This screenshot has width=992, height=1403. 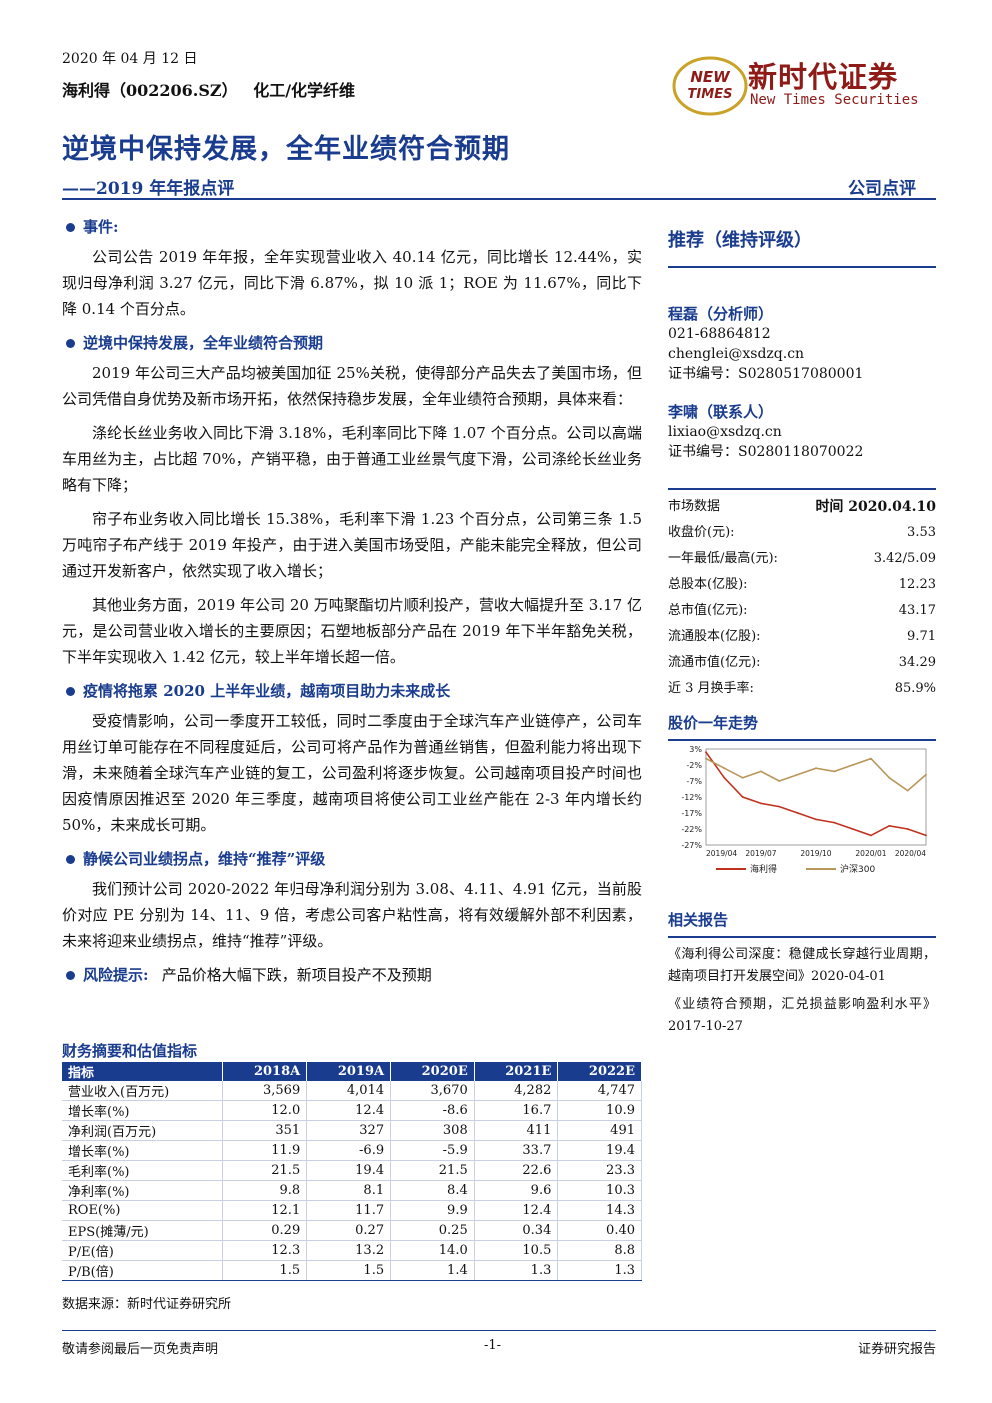 I want to click on table-cell: -6.9, so click(x=349, y=1150).